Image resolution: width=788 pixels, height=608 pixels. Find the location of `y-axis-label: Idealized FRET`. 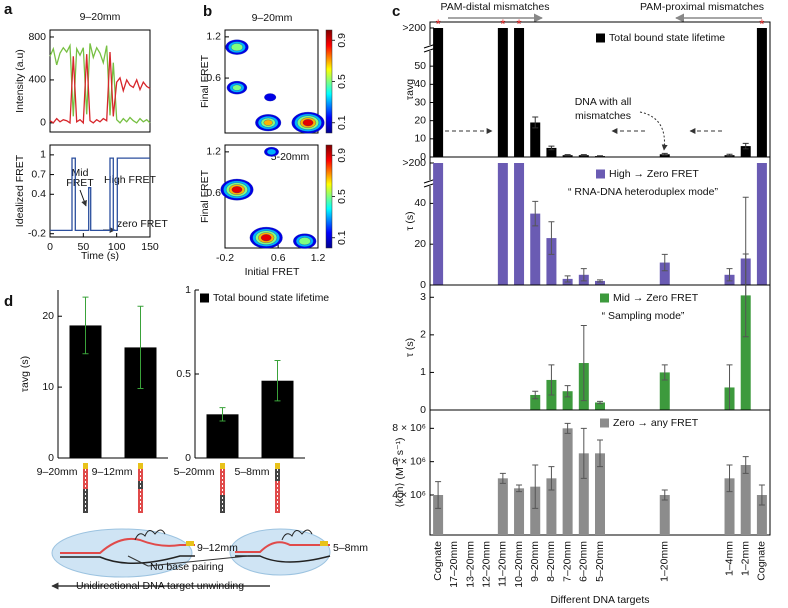

y-axis-label: Idealized FRET is located at coordinates (20, 190).